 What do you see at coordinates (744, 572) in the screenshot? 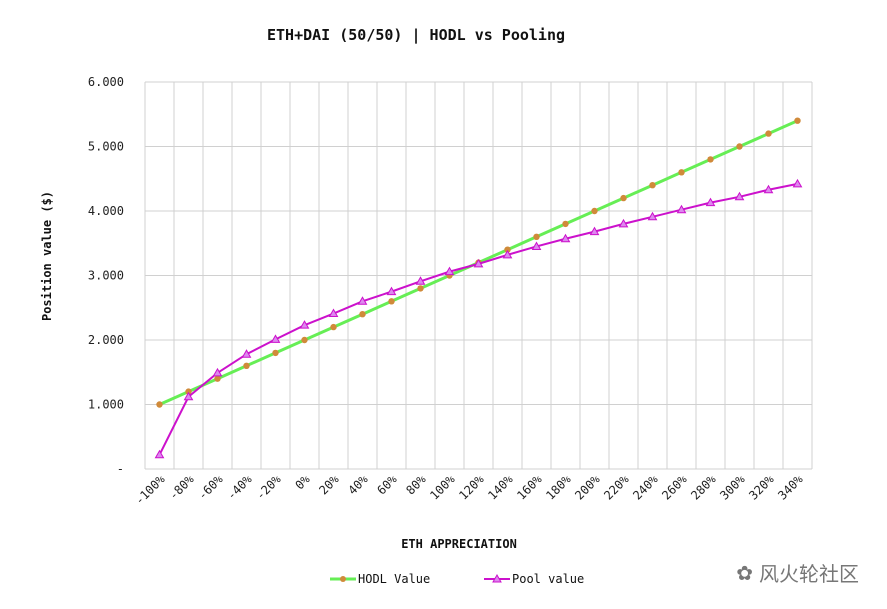
I see `wechat-icon: ✿` at bounding box center [744, 572].